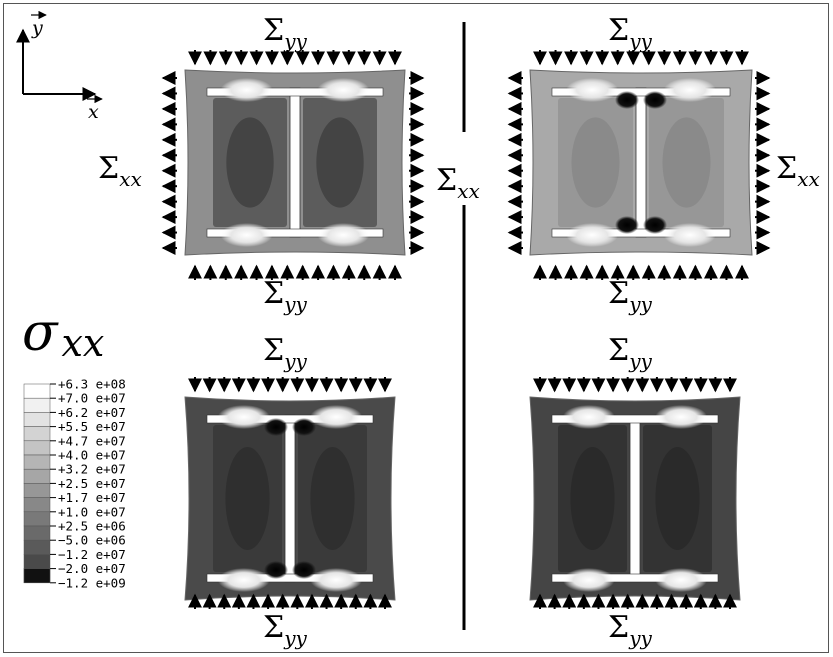  What do you see at coordinates (635, 385) in the screenshot?
I see `arrows-br-top` at bounding box center [635, 385].